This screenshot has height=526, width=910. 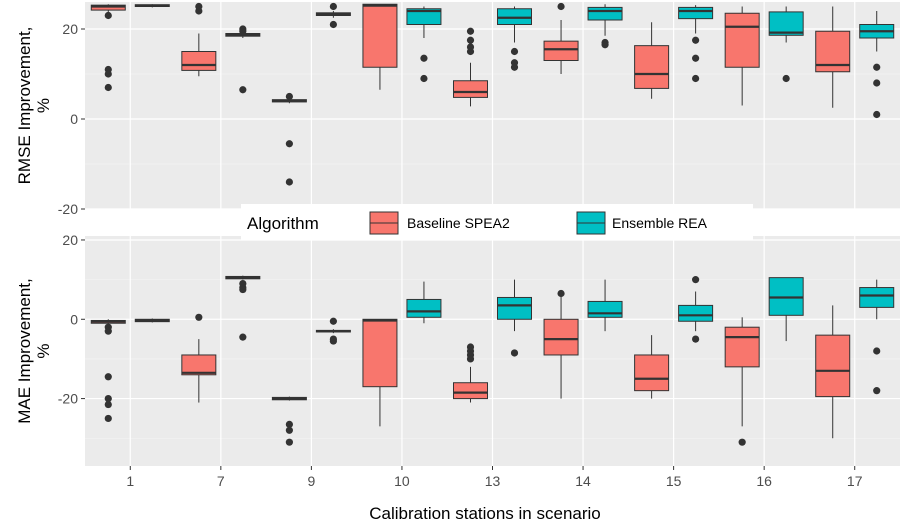 I want to click on x-tick-label: 17, so click(x=855, y=481).